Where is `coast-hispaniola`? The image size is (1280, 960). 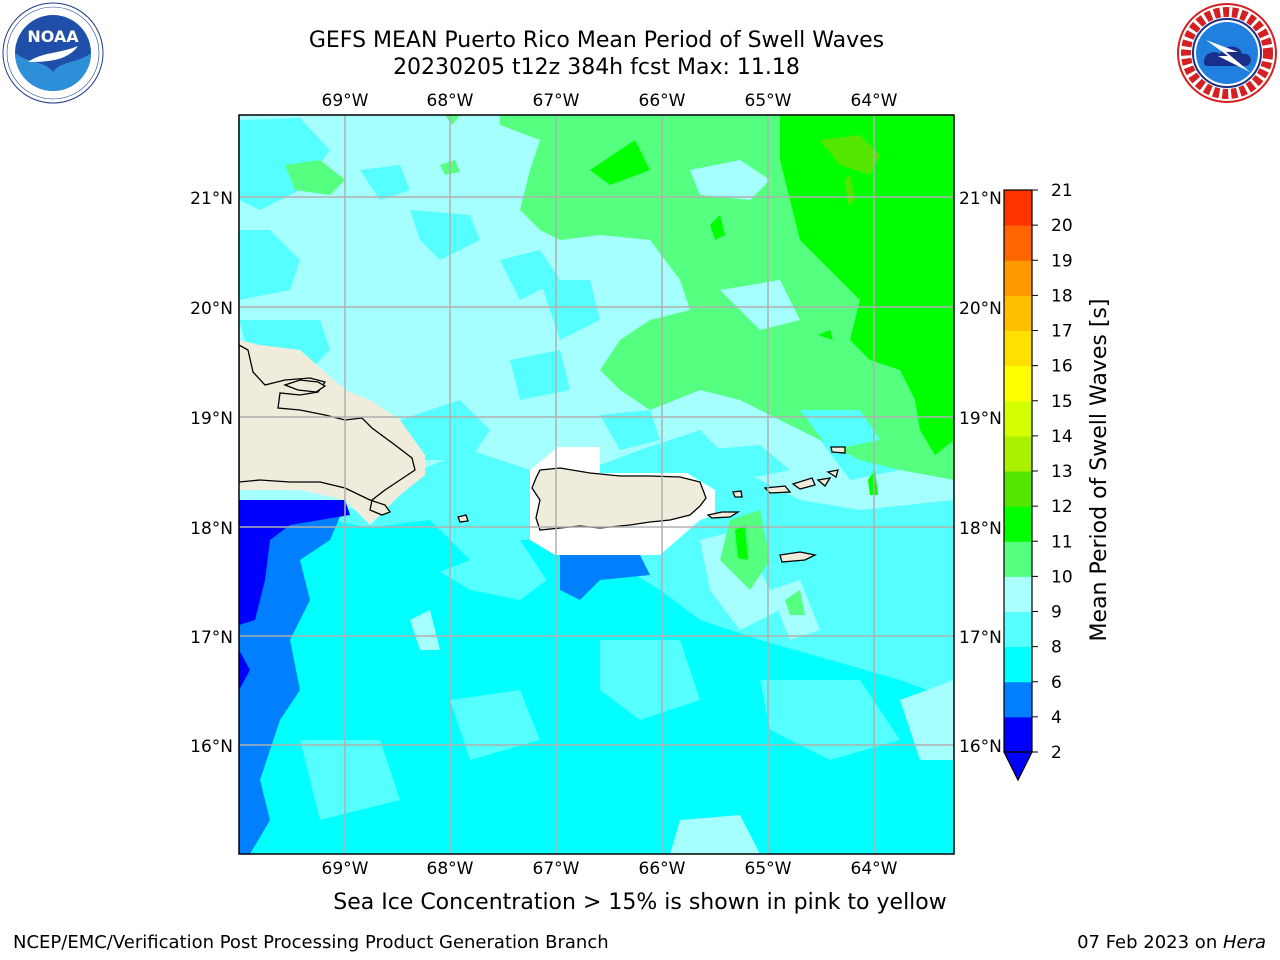 coast-hispaniola is located at coordinates (327, 430).